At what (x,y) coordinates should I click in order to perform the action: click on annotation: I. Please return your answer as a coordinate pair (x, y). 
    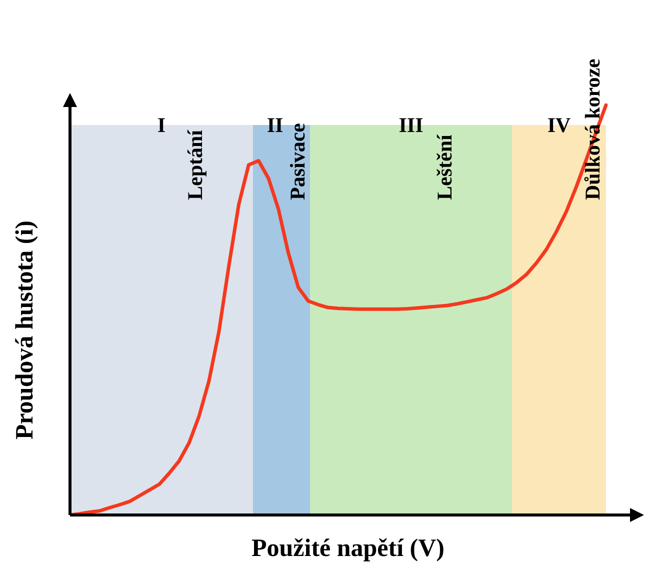
    Looking at the image, I should click on (161, 125).